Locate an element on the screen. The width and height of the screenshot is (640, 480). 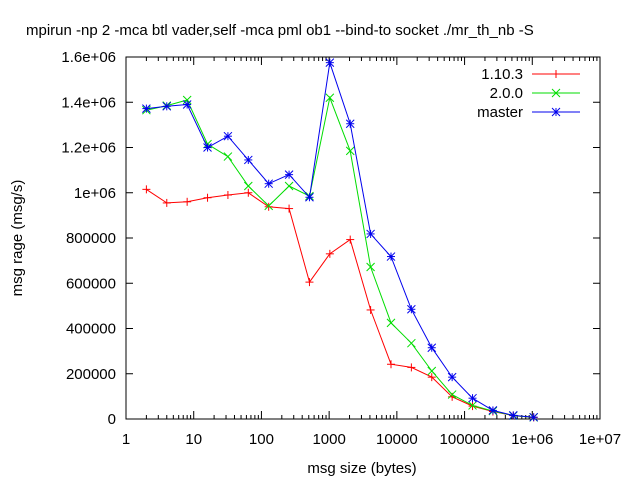
y-tick-label: 800000 is located at coordinates (91, 238).